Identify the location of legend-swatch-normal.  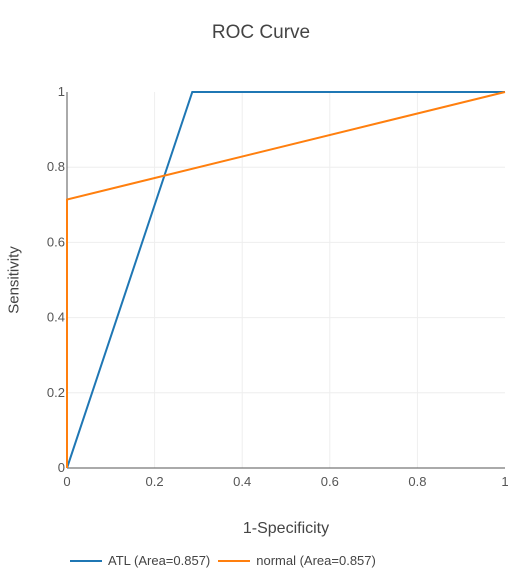
(234, 560).